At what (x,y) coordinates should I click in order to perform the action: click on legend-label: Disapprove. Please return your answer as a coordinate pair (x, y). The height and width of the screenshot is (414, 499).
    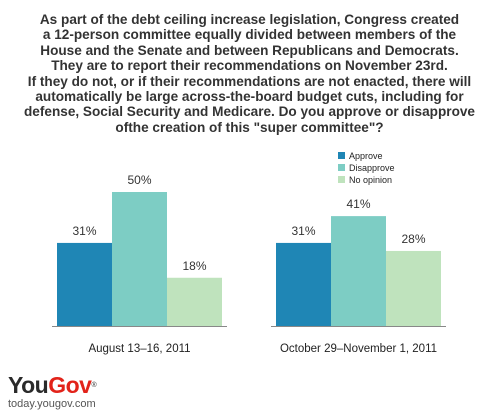
    Looking at the image, I should click on (372, 168).